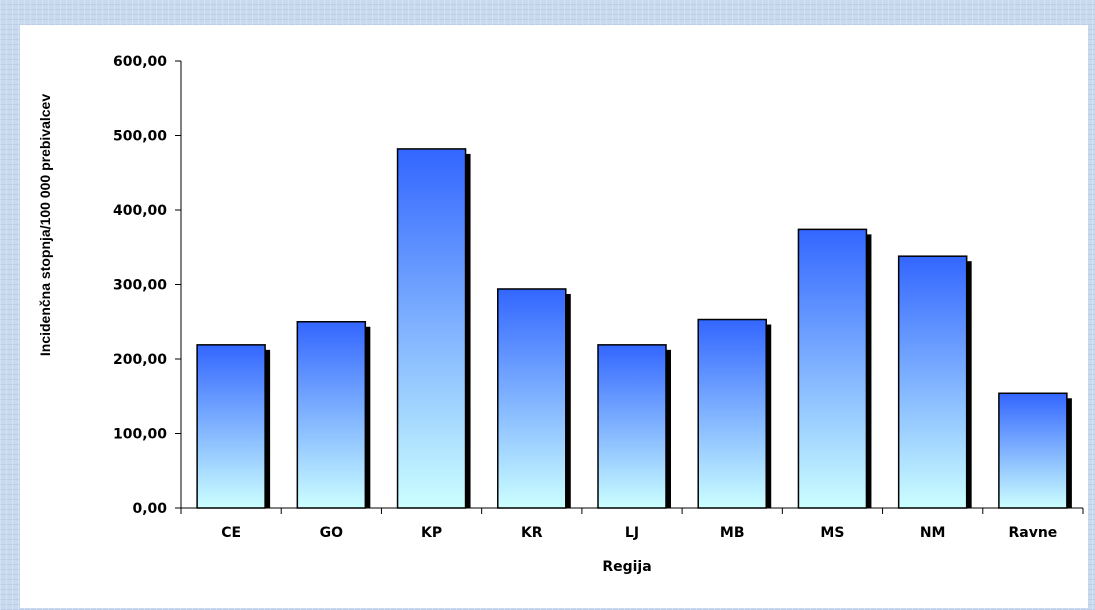  Describe the element at coordinates (140, 211) in the screenshot. I see `y-tick-label: 400,00` at that location.